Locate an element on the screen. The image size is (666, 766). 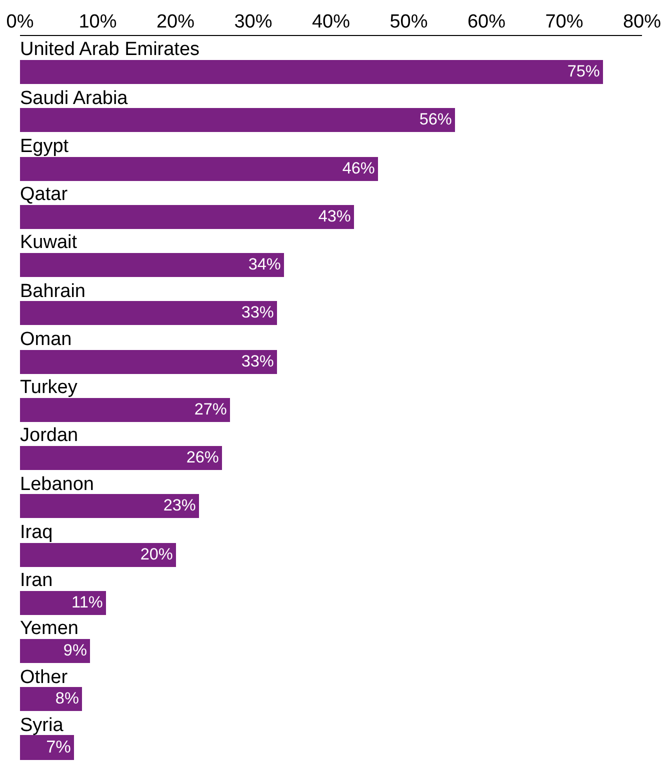
x-tick-label: 10% is located at coordinates (97, 21).